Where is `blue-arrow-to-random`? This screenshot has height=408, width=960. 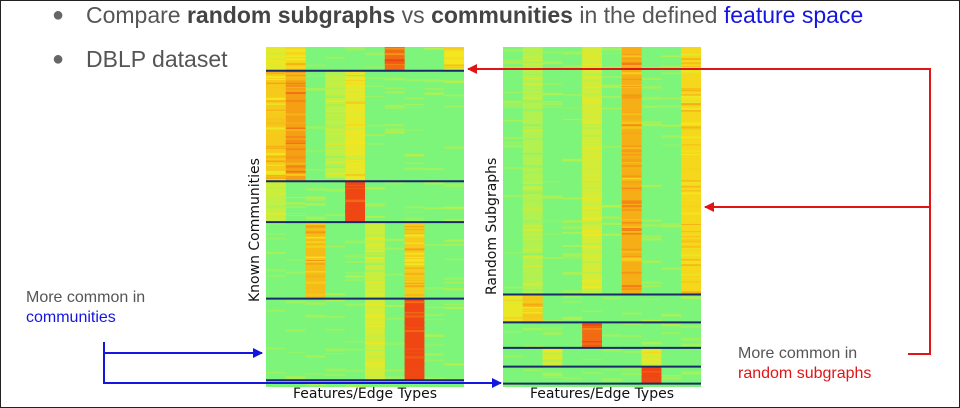
blue-arrow-to-random is located at coordinates (302, 370).